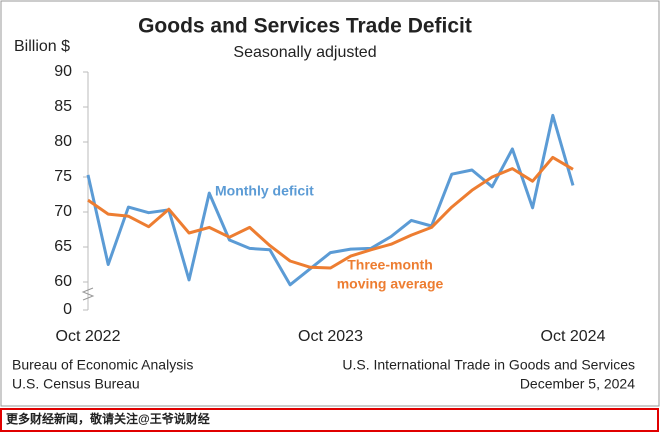 This screenshot has width=660, height=438. I want to click on chart-title: Goods and Services Trade Deficit, so click(305, 26).